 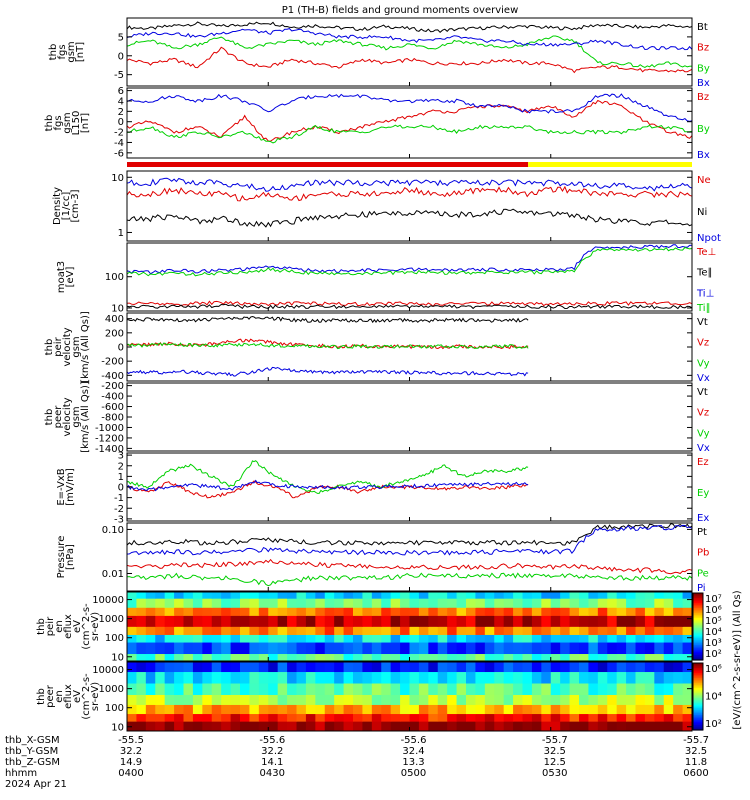 I want to click on colorbar-bottom-tick-label: 10⁴, so click(x=713, y=697).